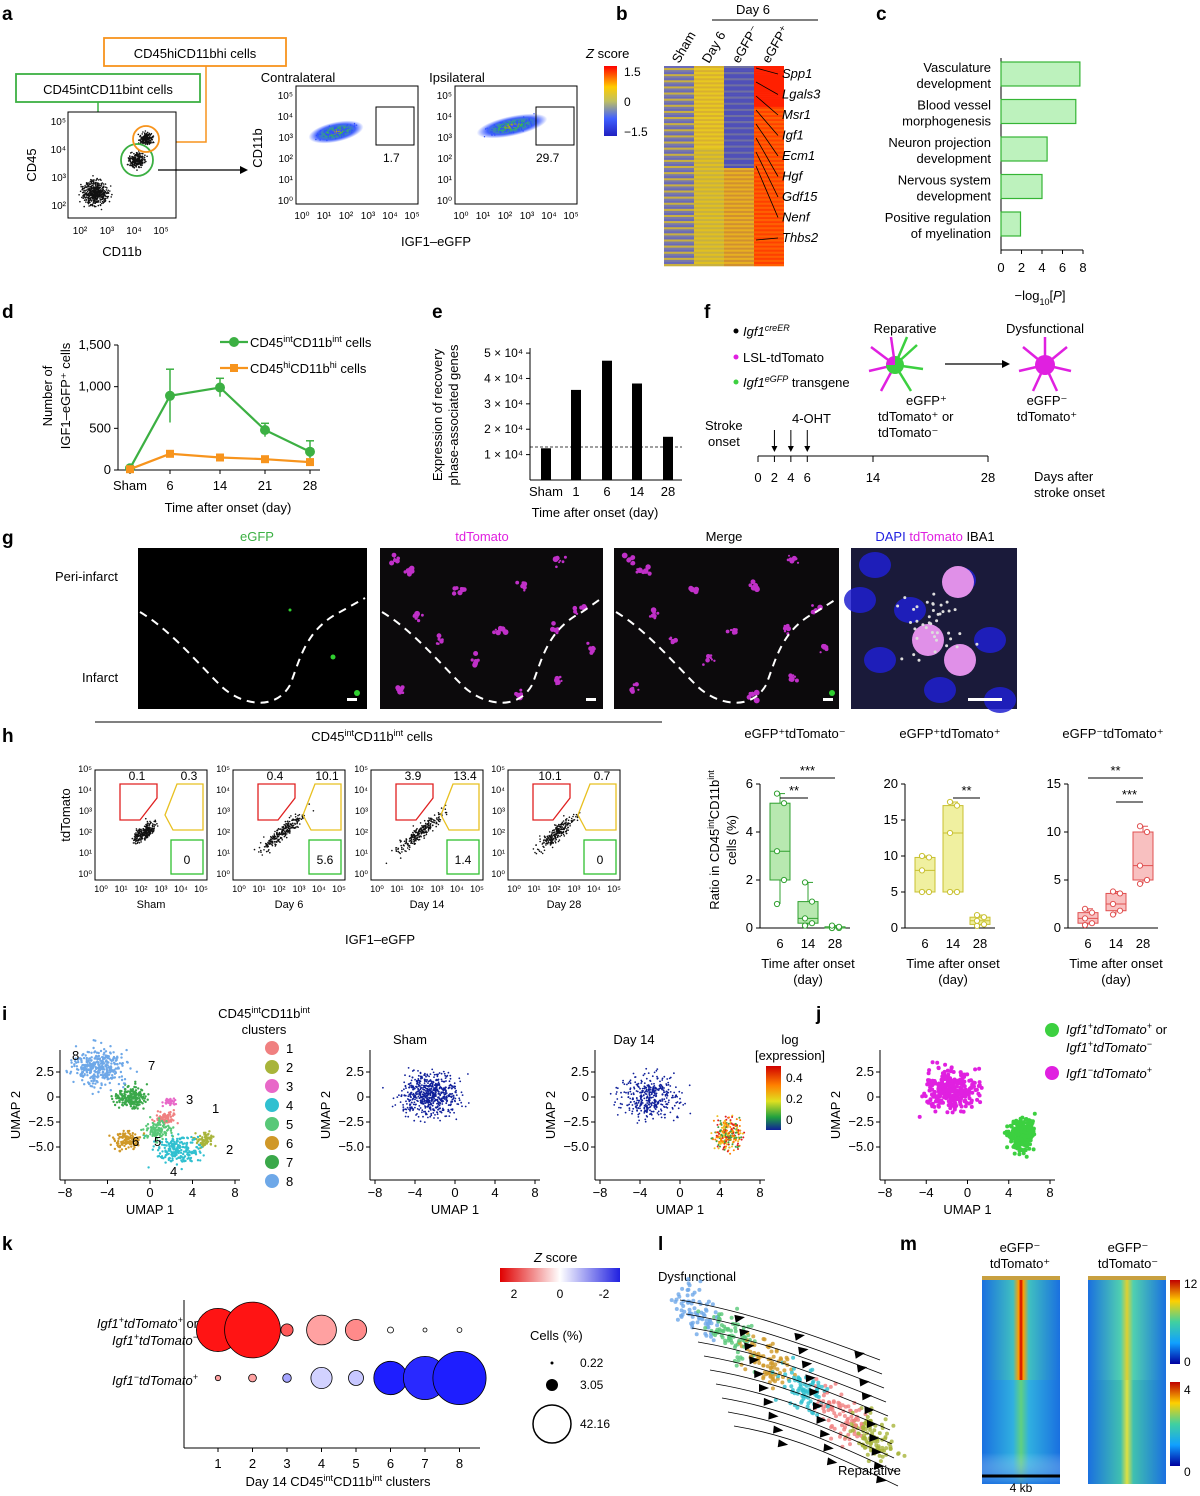 The height and width of the screenshot is (1496, 1200). I want to click on h-pct-red: 0.4, so click(275, 776).